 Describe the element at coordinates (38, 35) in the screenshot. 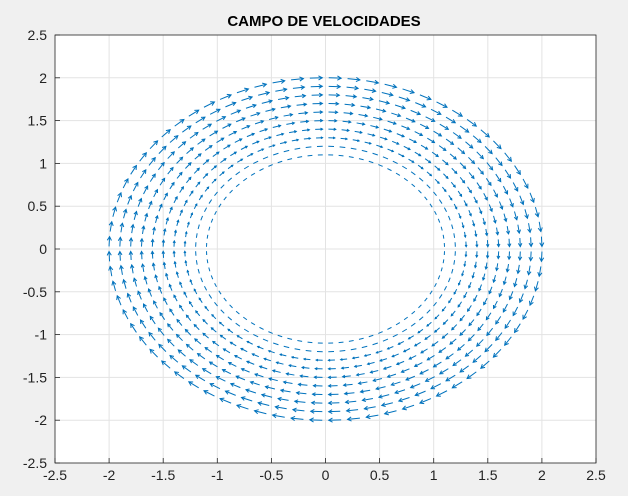

I see `y-tick-label: 2.5` at that location.